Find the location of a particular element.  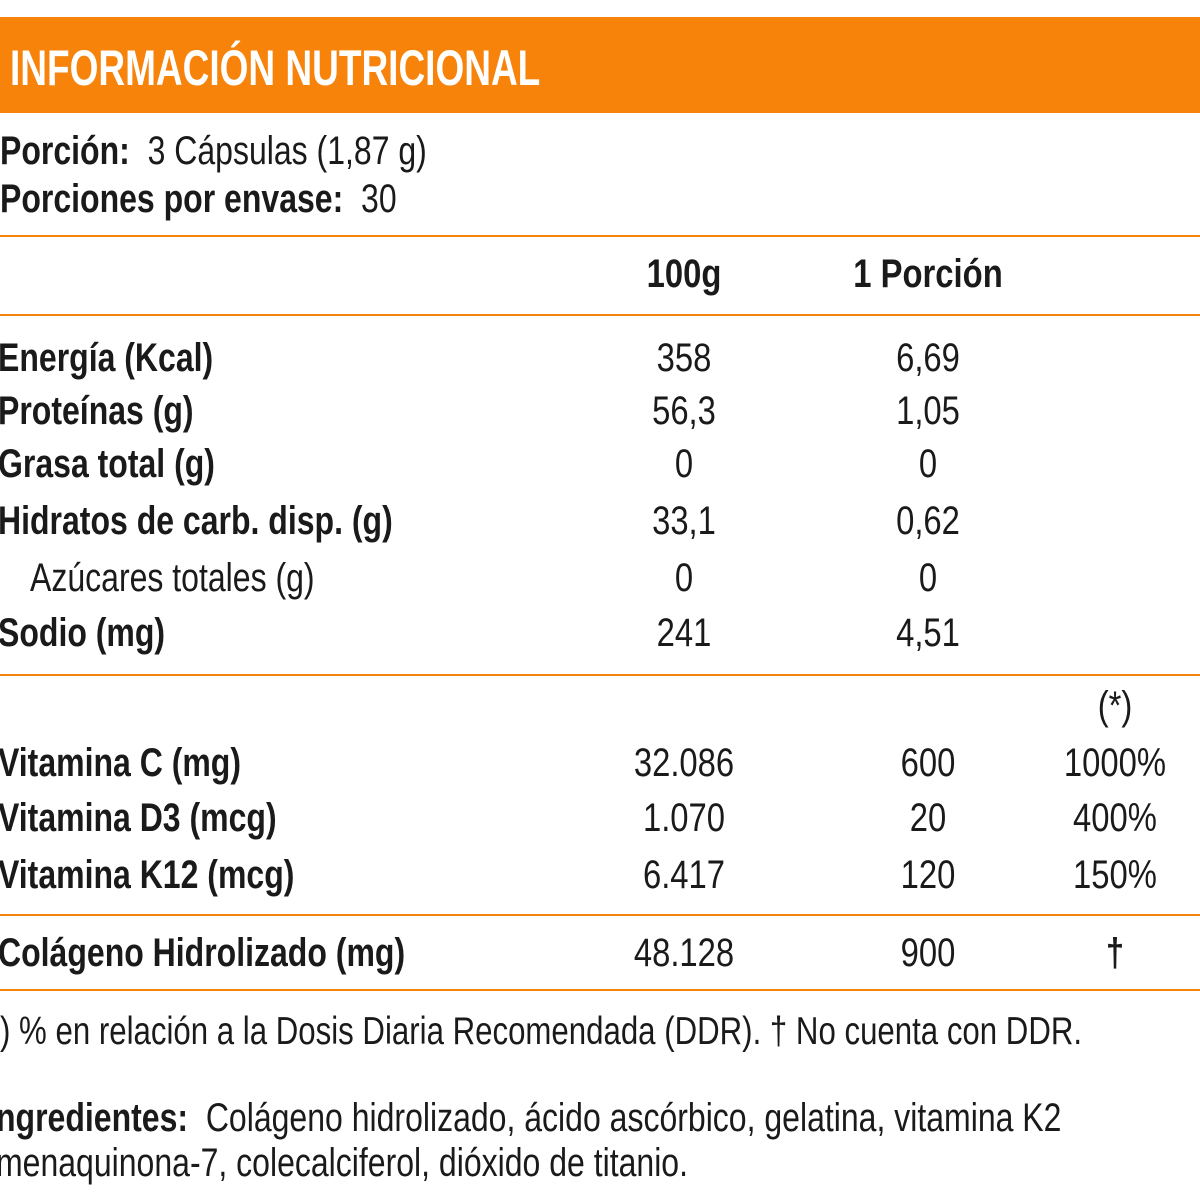

value-100g: 241 is located at coordinates (684, 633).